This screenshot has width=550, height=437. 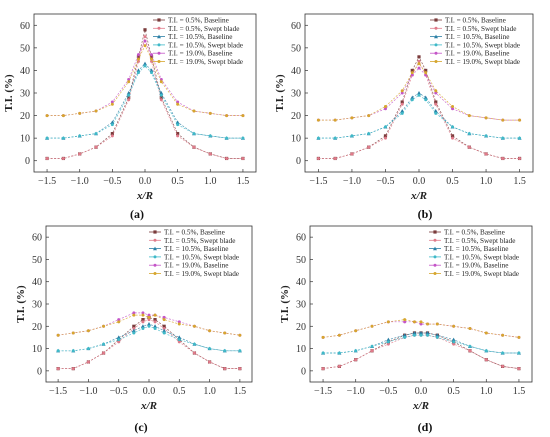 I want to click on series-line-t19_swept, so click(x=421, y=328).